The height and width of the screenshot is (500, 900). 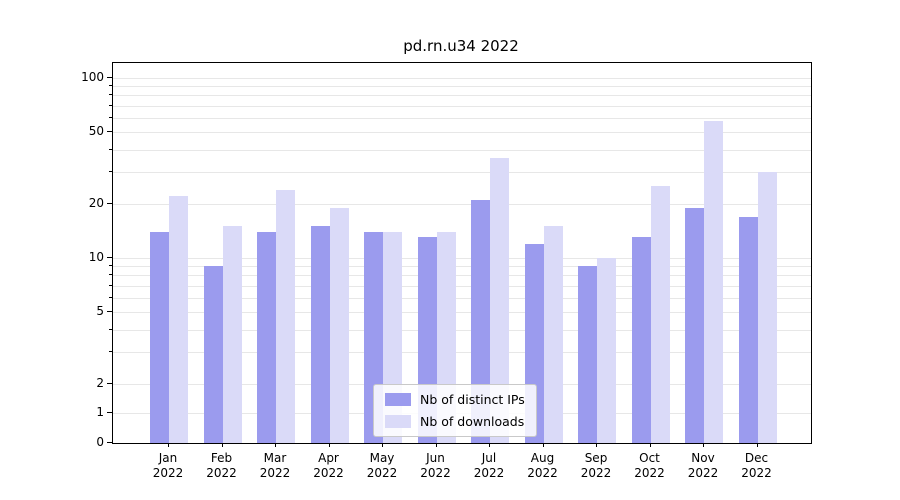 I want to click on x-tick-month: Jun, so click(x=435, y=458).